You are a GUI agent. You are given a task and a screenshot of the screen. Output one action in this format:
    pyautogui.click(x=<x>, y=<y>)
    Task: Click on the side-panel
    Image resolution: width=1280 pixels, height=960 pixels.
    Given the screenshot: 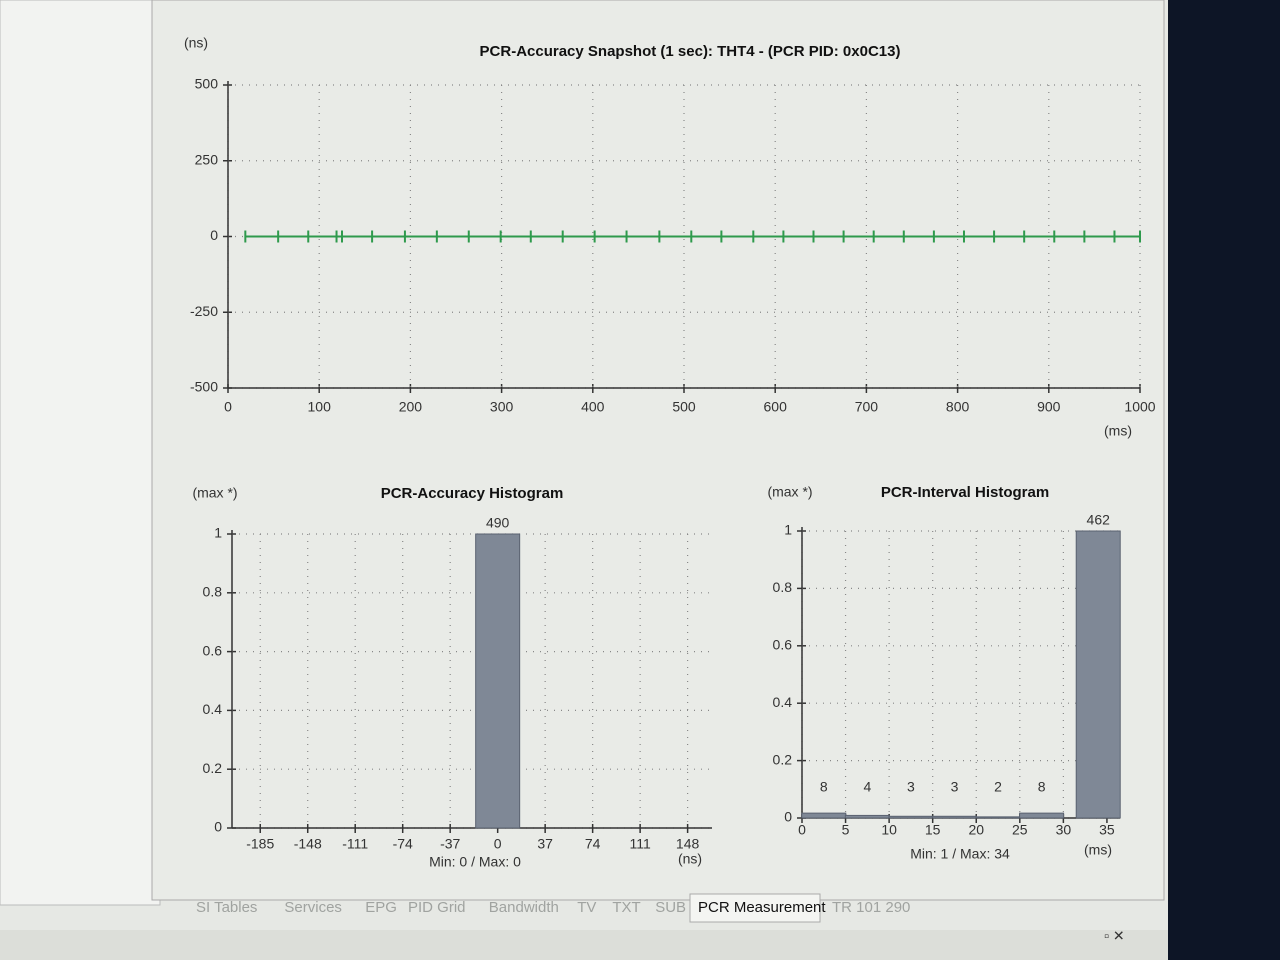 What is the action you would take?
    pyautogui.click(x=80, y=453)
    